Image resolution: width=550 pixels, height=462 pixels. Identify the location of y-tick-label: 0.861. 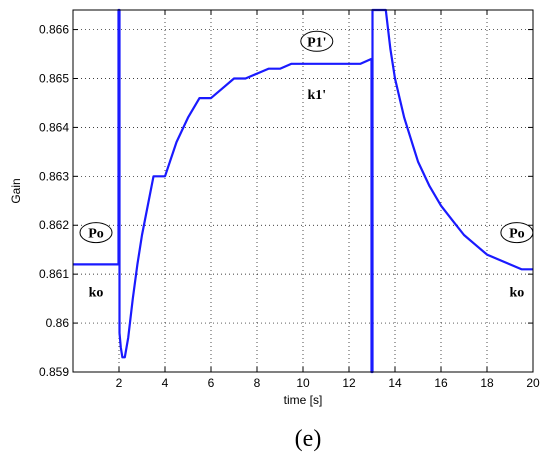
(54, 274).